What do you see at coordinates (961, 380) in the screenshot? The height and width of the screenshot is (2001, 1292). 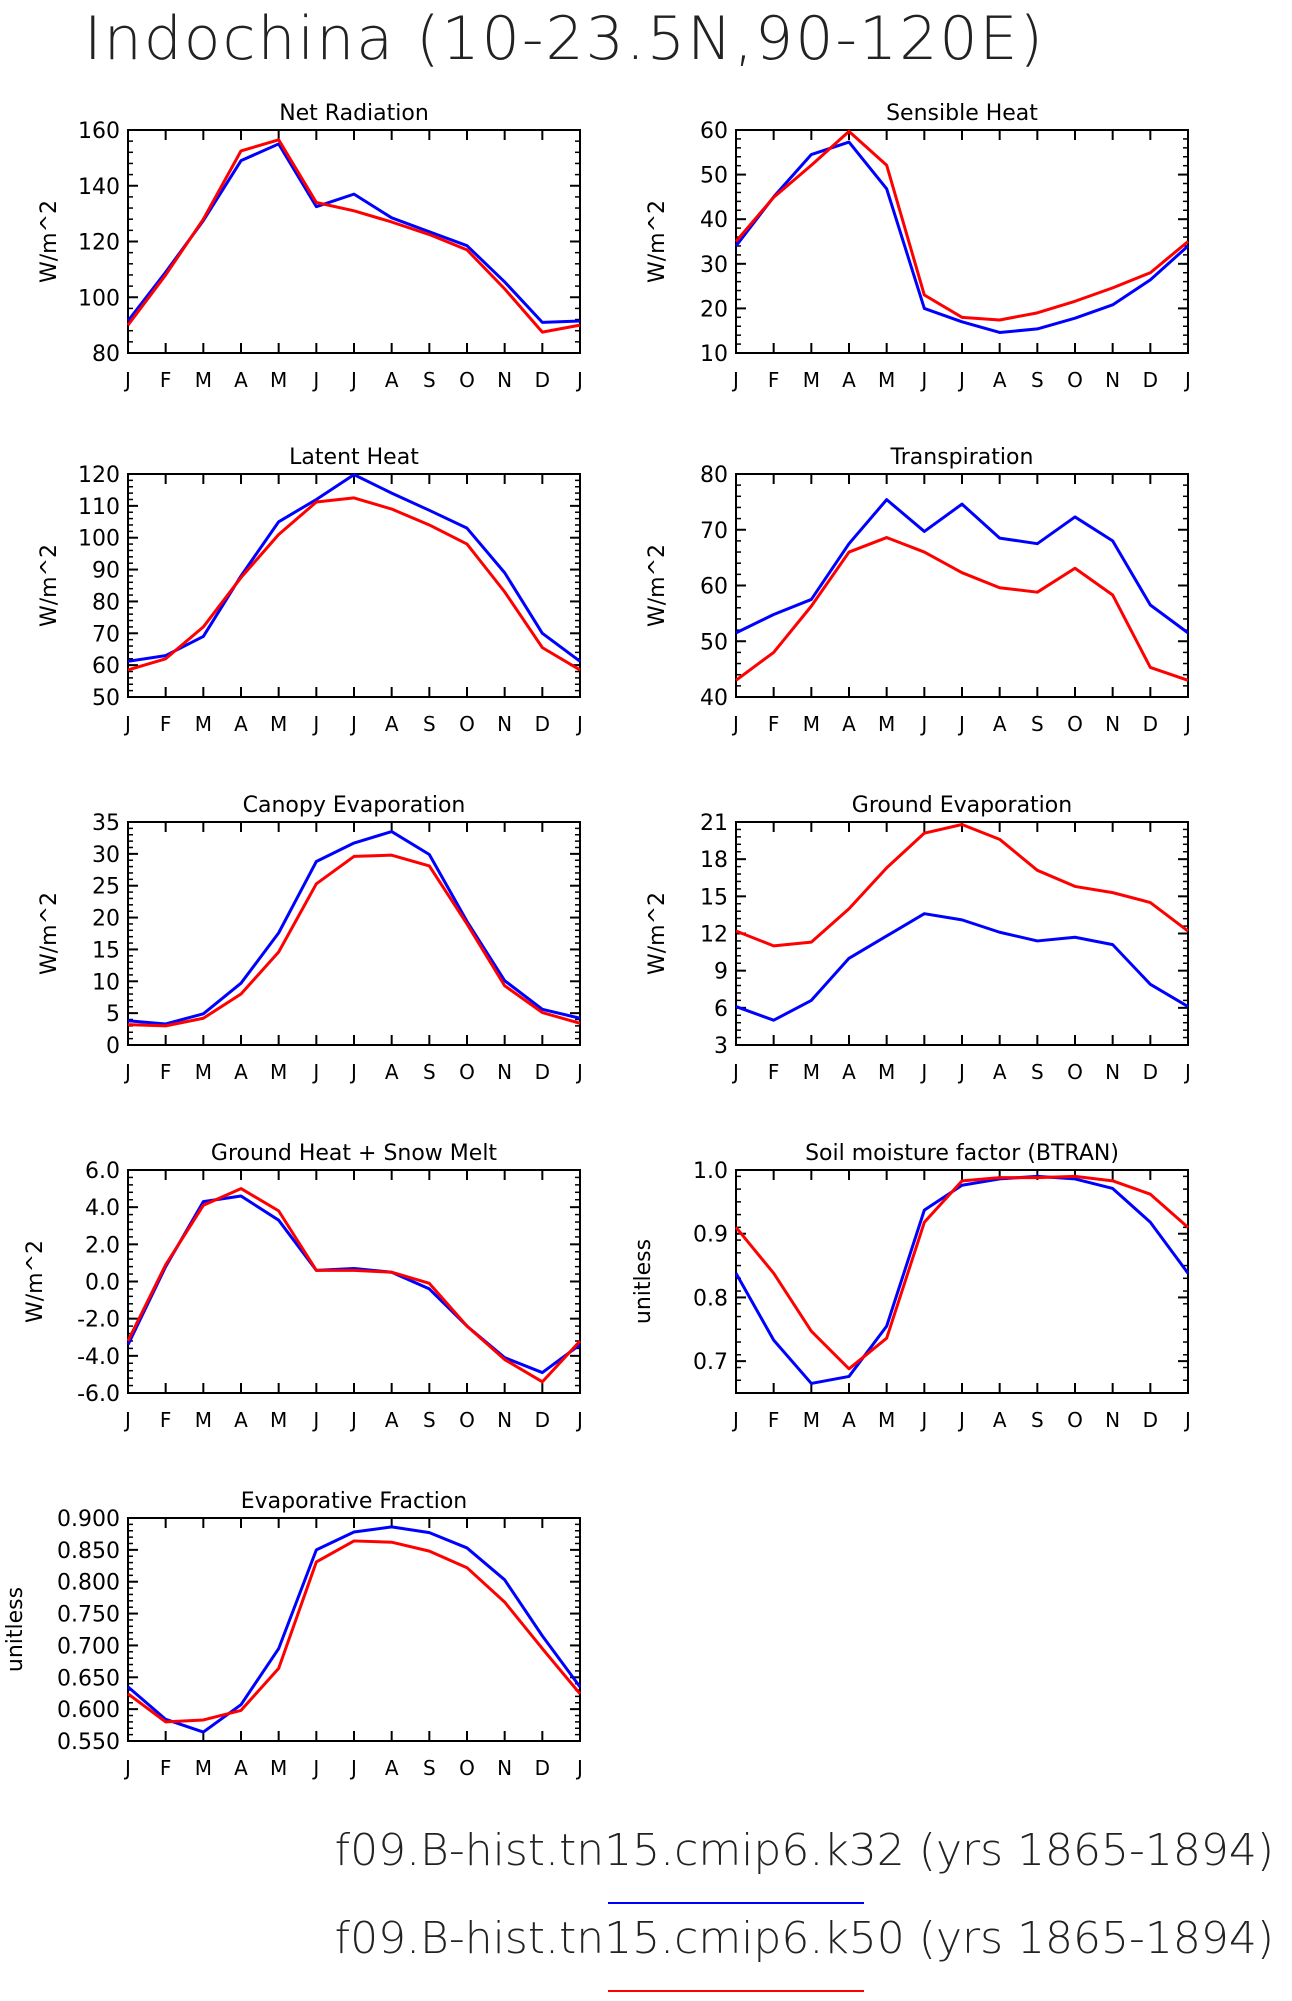 I see `x-tick-label-sensible-heat-6: J` at bounding box center [961, 380].